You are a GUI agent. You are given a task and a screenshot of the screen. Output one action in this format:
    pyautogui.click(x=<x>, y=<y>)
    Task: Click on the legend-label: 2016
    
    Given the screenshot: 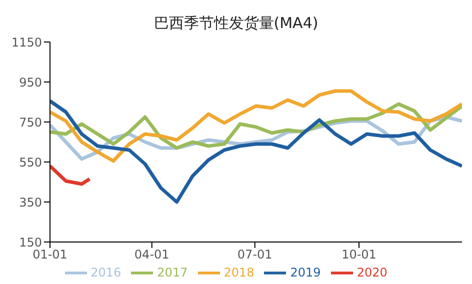 What is the action you would take?
    pyautogui.click(x=106, y=272)
    